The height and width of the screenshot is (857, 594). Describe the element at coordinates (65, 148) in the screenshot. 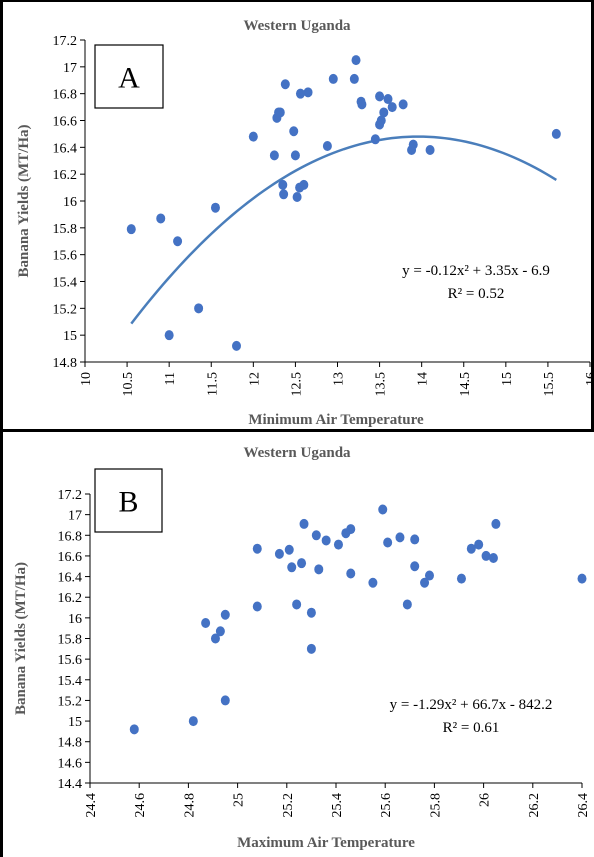

I see `chart-a-y-tick-label: 16.4` at that location.